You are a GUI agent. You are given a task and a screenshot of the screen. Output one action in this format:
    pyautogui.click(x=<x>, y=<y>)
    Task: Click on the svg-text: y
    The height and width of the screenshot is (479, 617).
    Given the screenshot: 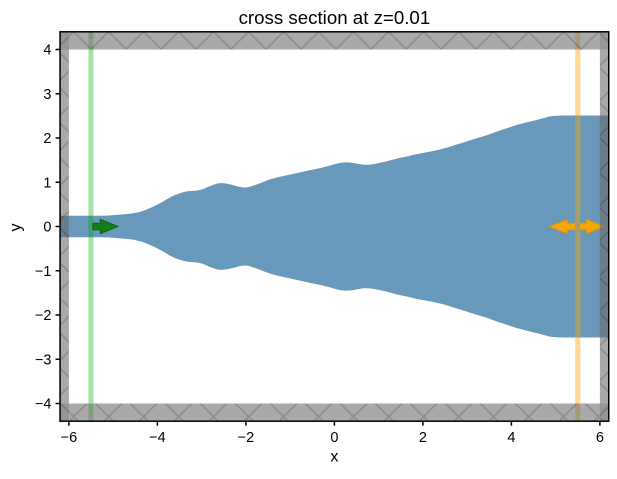 What is the action you would take?
    pyautogui.click(x=16, y=228)
    